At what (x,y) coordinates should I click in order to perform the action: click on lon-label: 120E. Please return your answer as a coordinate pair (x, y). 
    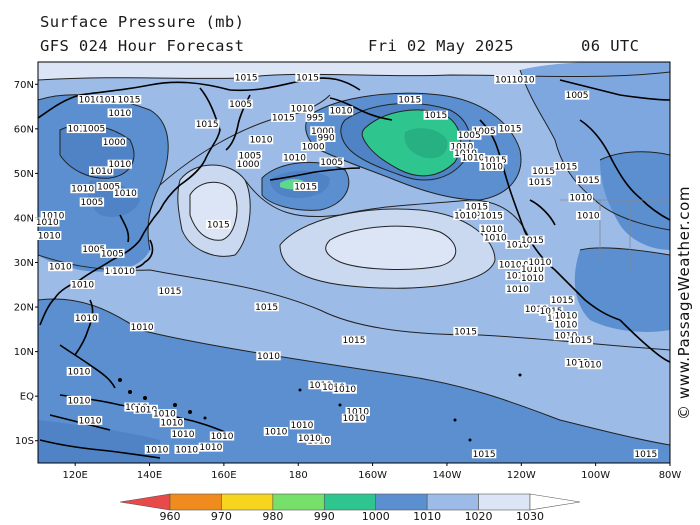
    Looking at the image, I should click on (74, 475).